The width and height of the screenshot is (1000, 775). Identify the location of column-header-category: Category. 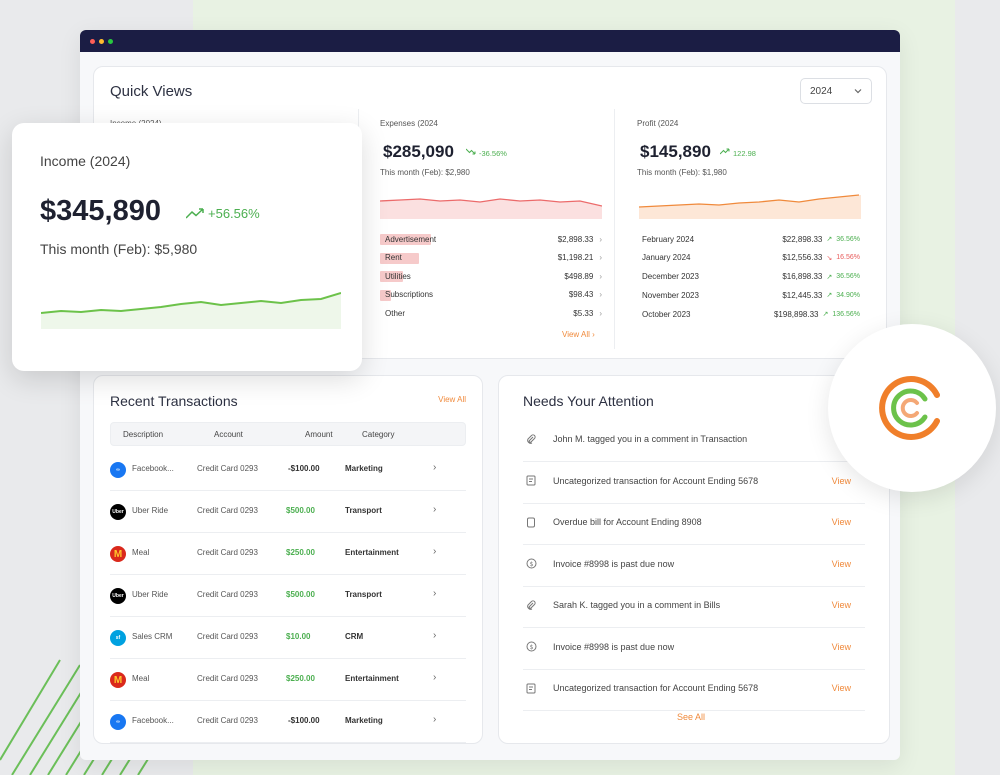
(378, 434).